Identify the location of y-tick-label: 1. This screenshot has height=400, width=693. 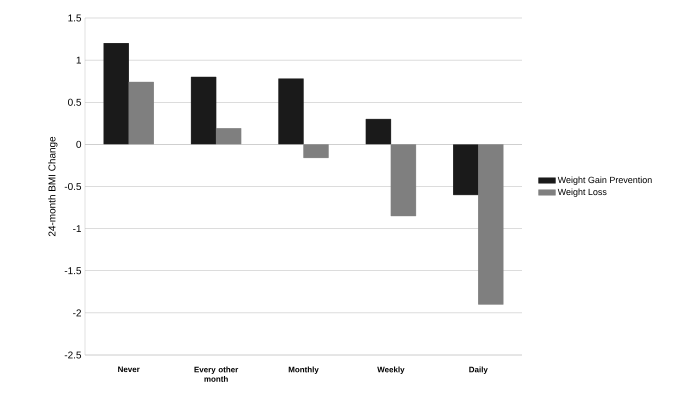
(78, 60).